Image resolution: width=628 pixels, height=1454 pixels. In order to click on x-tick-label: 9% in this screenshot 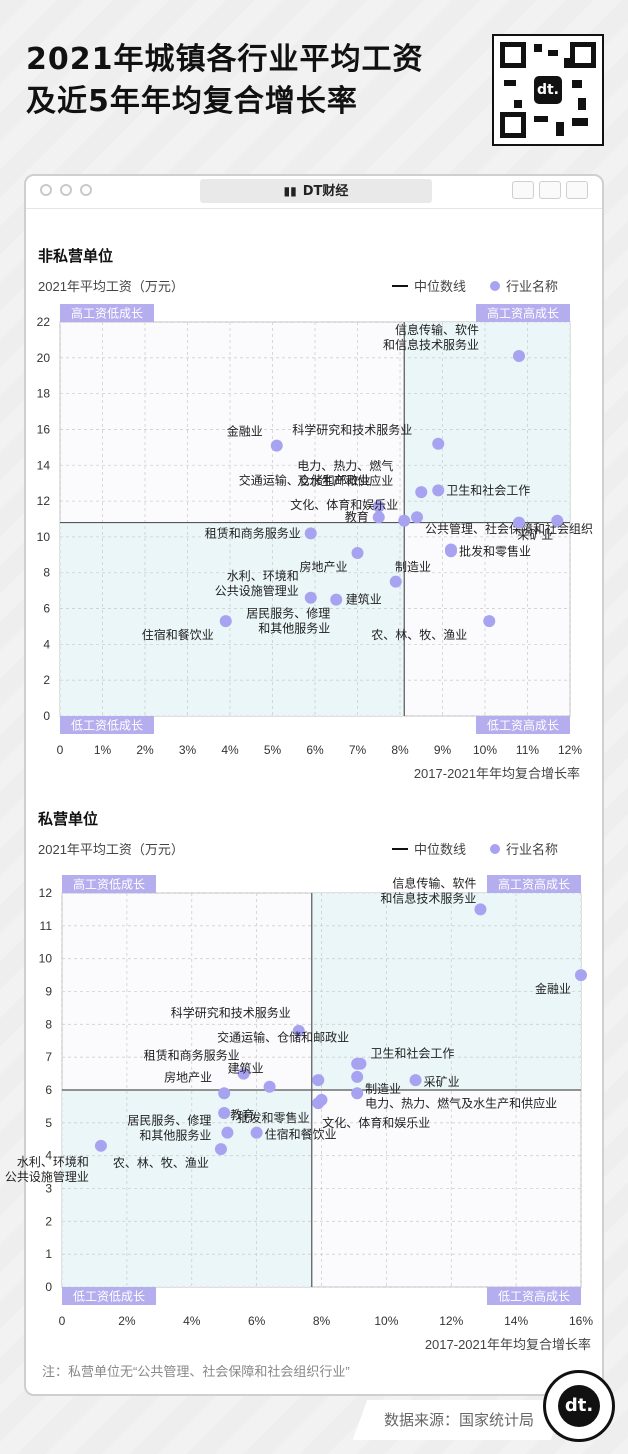, I will do `click(443, 750)`.